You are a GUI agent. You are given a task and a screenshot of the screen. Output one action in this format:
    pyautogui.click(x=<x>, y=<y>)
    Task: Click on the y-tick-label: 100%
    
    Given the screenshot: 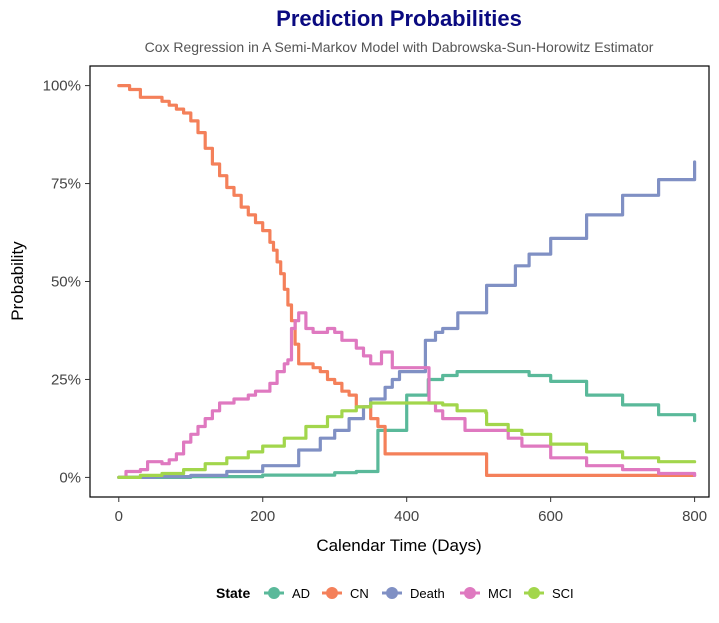 What is the action you would take?
    pyautogui.click(x=62, y=86)
    